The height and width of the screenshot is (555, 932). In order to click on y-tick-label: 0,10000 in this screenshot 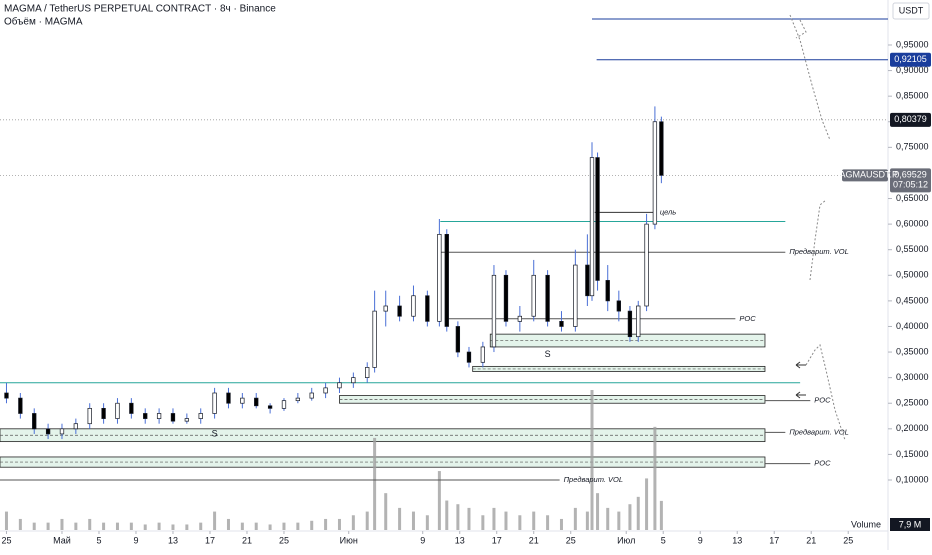, I will do `click(912, 479)`.